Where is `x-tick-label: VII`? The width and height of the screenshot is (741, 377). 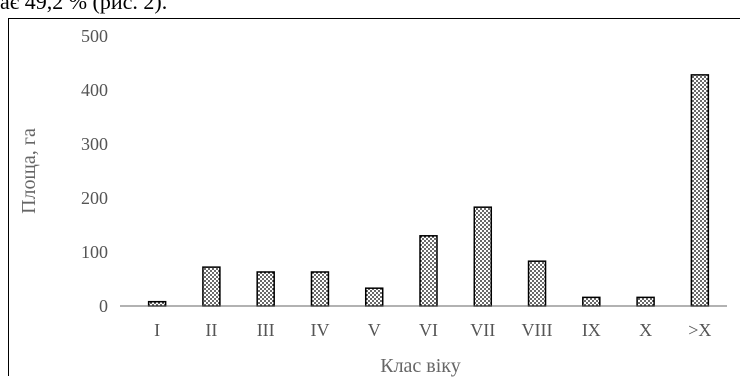 x-tick-label: VII is located at coordinates (482, 330).